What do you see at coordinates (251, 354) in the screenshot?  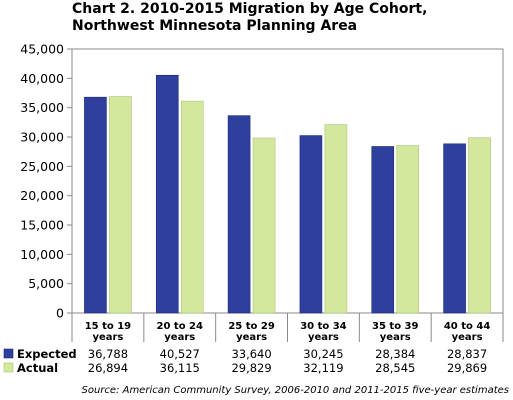 I see `data-table-value: 33,640` at bounding box center [251, 354].